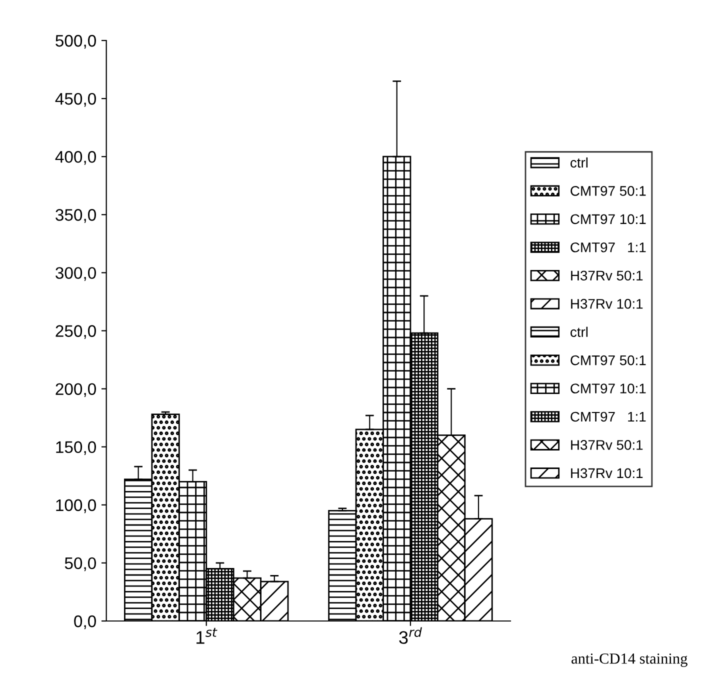 The height and width of the screenshot is (675, 709). What do you see at coordinates (75, 158) in the screenshot?
I see `y-tick-label: 400,0` at bounding box center [75, 158].